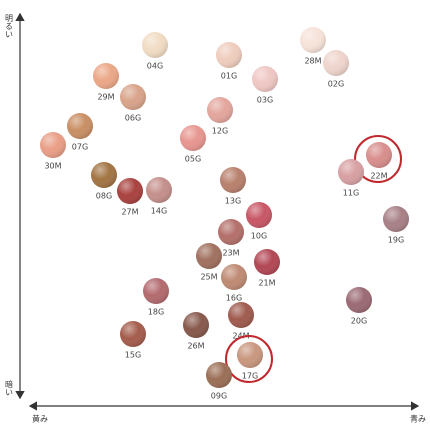 This screenshot has width=430, height=430. What do you see at coordinates (312, 61) in the screenshot?
I see `swatch-label: 28M` at bounding box center [312, 61].